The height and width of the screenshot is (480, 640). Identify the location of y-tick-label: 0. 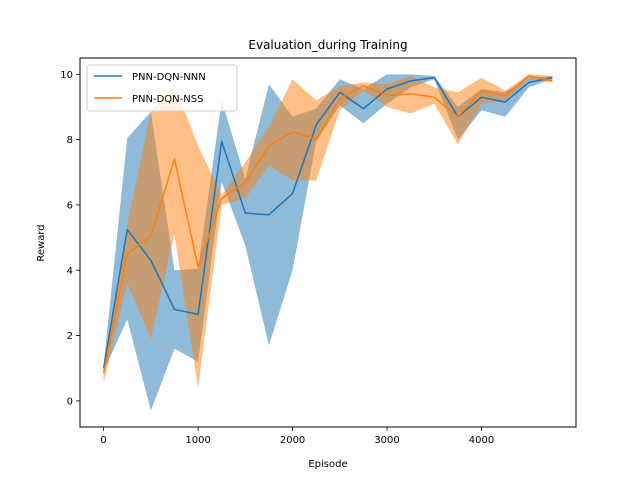
(70, 401).